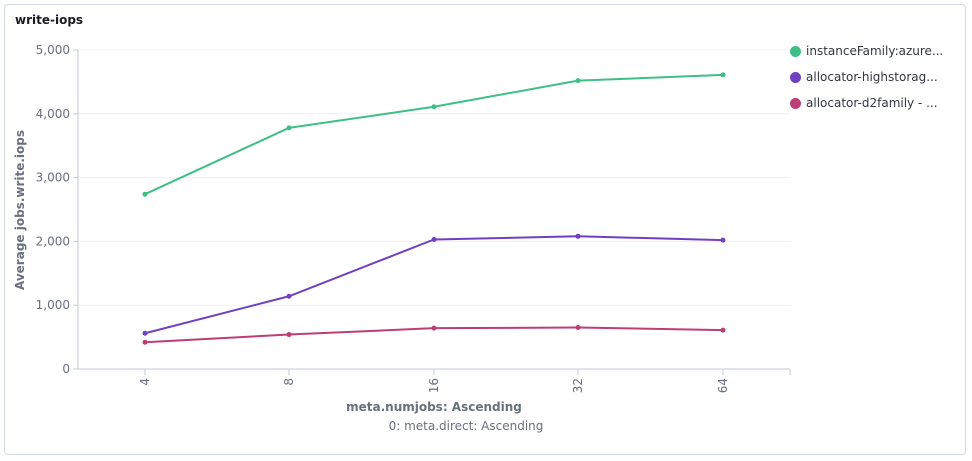  I want to click on panel-title: write-iops, so click(49, 20).